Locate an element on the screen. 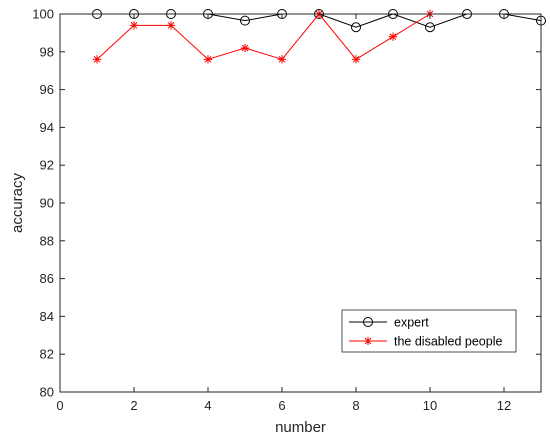 Image resolution: width=550 pixels, height=444 pixels. y-tick-label: 84 is located at coordinates (47, 316).